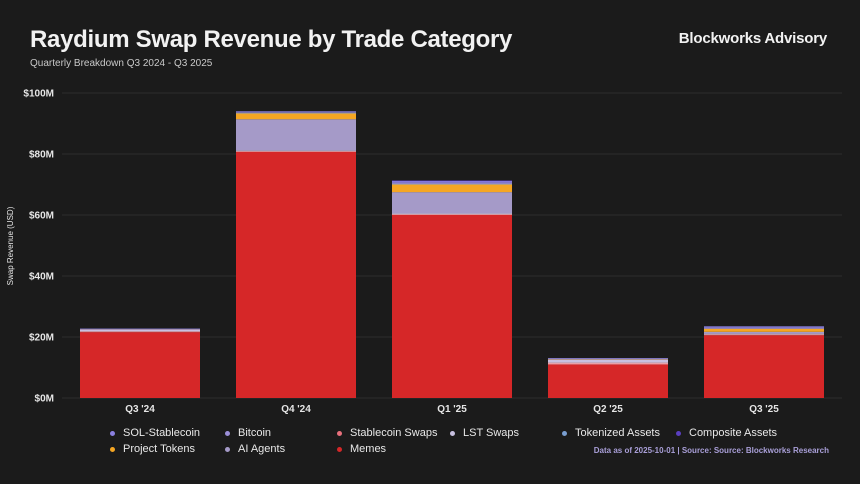 This screenshot has height=484, width=860. I want to click on legend-item: SOL-Stablecoin, so click(167, 433).